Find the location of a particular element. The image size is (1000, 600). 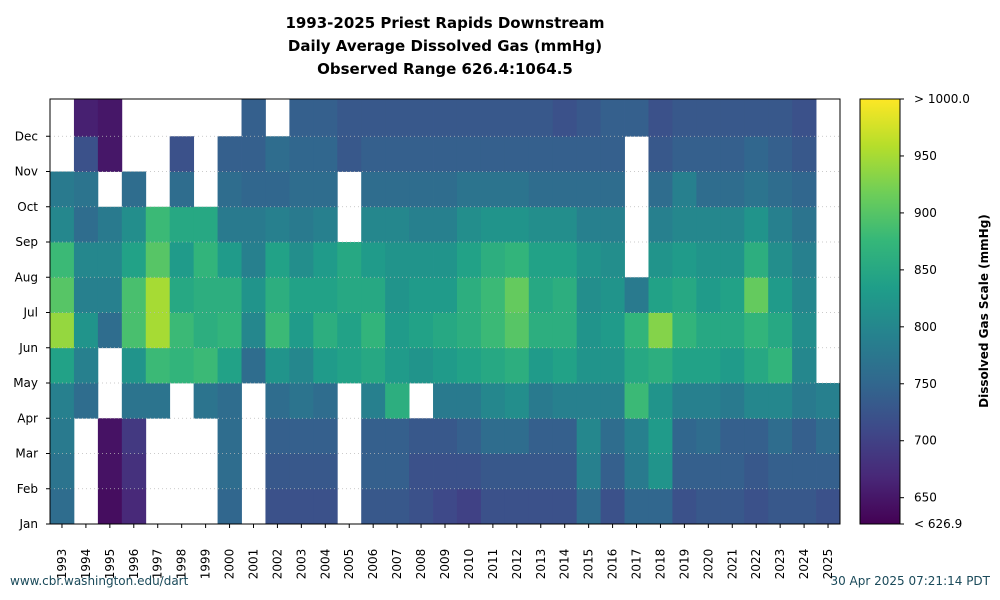

heatmap-cell-2020-Jan is located at coordinates (708, 506).